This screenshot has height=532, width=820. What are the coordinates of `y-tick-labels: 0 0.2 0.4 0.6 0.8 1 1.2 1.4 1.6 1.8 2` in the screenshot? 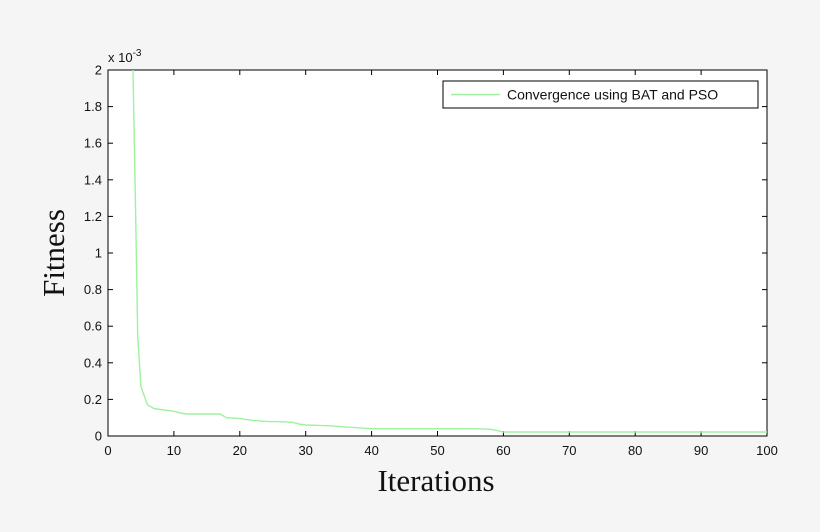 It's located at (93, 253).